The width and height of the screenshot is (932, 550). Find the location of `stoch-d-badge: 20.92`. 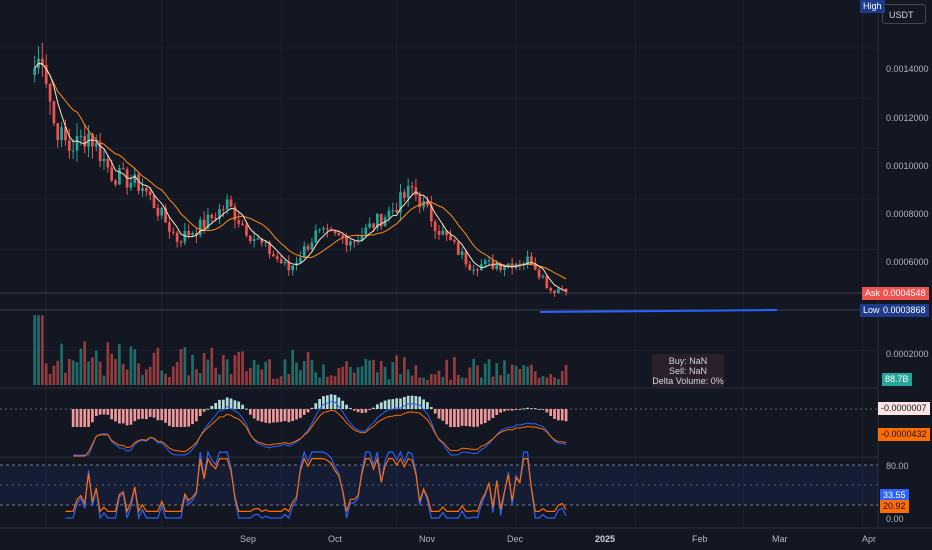

stoch-d-badge: 20.92 is located at coordinates (894, 506).